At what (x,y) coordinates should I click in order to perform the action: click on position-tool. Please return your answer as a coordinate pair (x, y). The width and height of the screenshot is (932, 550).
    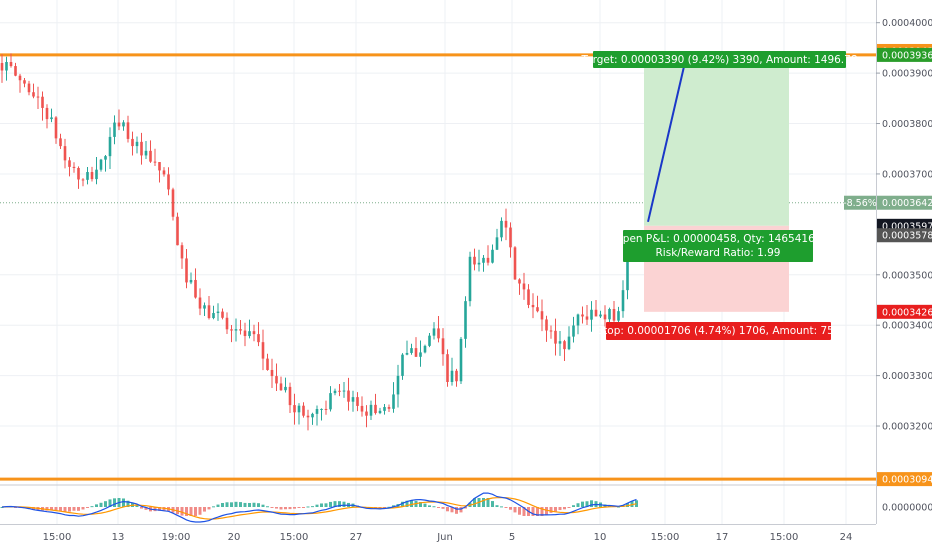
    Looking at the image, I should click on (716, 183).